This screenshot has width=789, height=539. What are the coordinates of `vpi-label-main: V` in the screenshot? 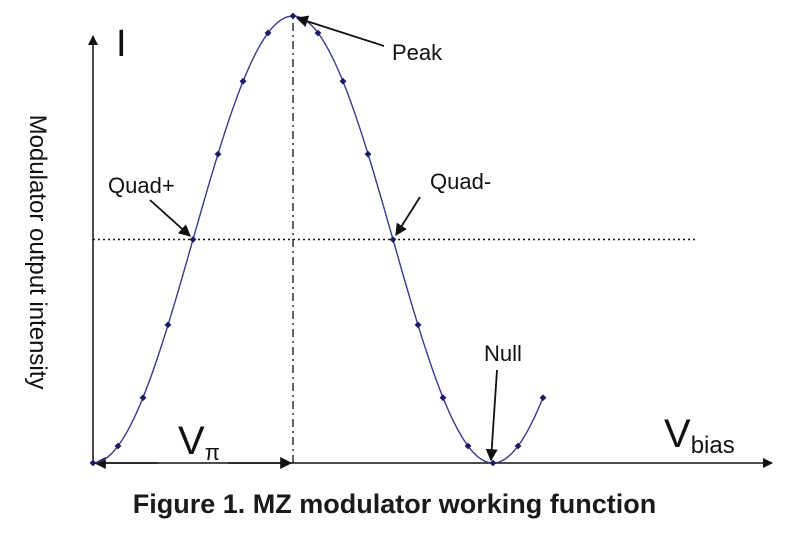 It's located at (191, 441).